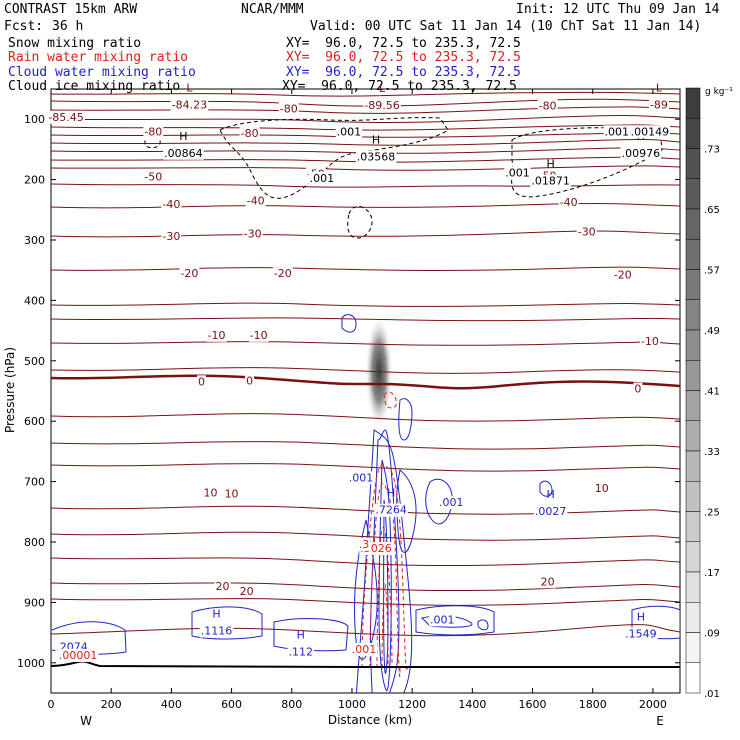 The image size is (740, 740). What do you see at coordinates (189, 273) in the screenshot?
I see `contour-label: -20` at bounding box center [189, 273].